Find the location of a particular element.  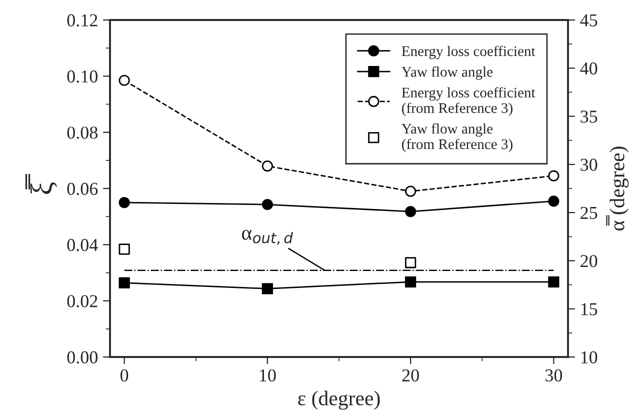

y2-tick-label: 25 is located at coordinates (589, 213).